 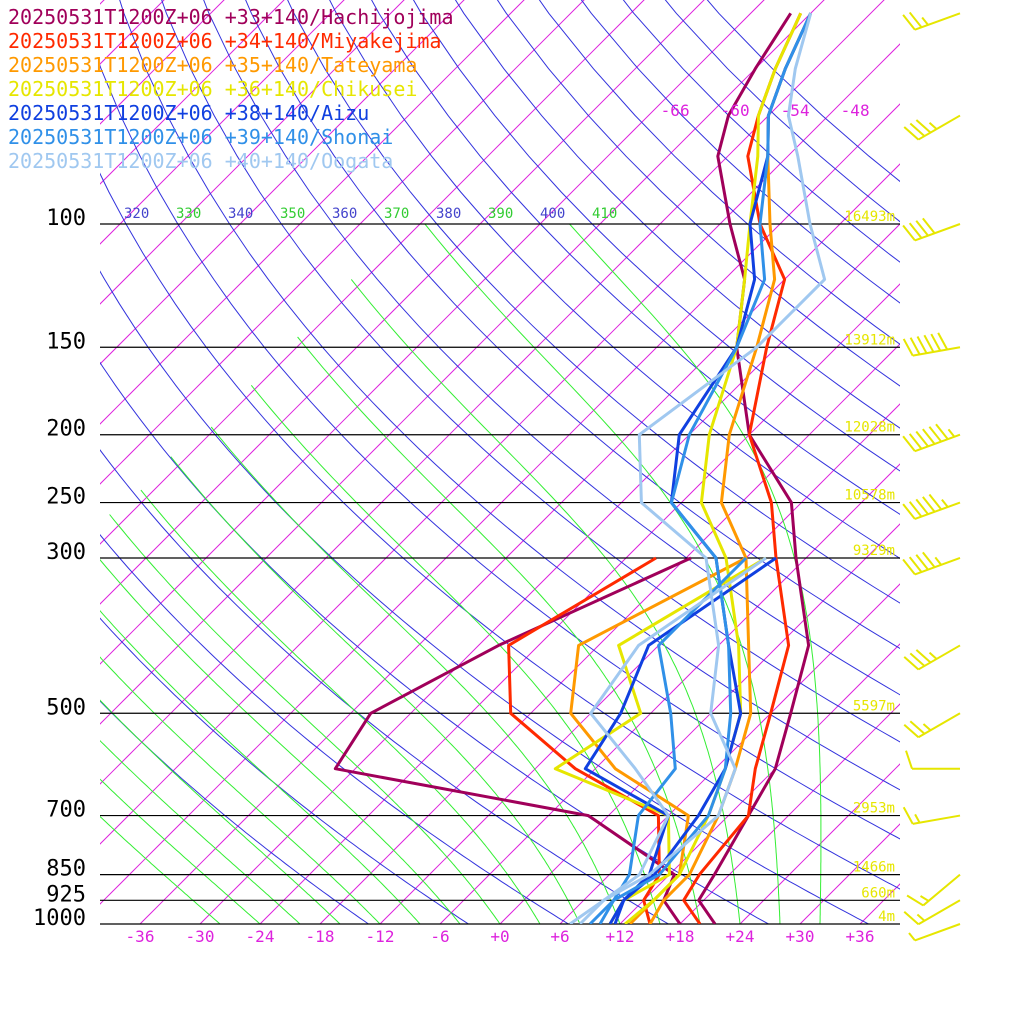 What do you see at coordinates (240, 214) in the screenshot?
I see `theta-label: 340` at bounding box center [240, 214].